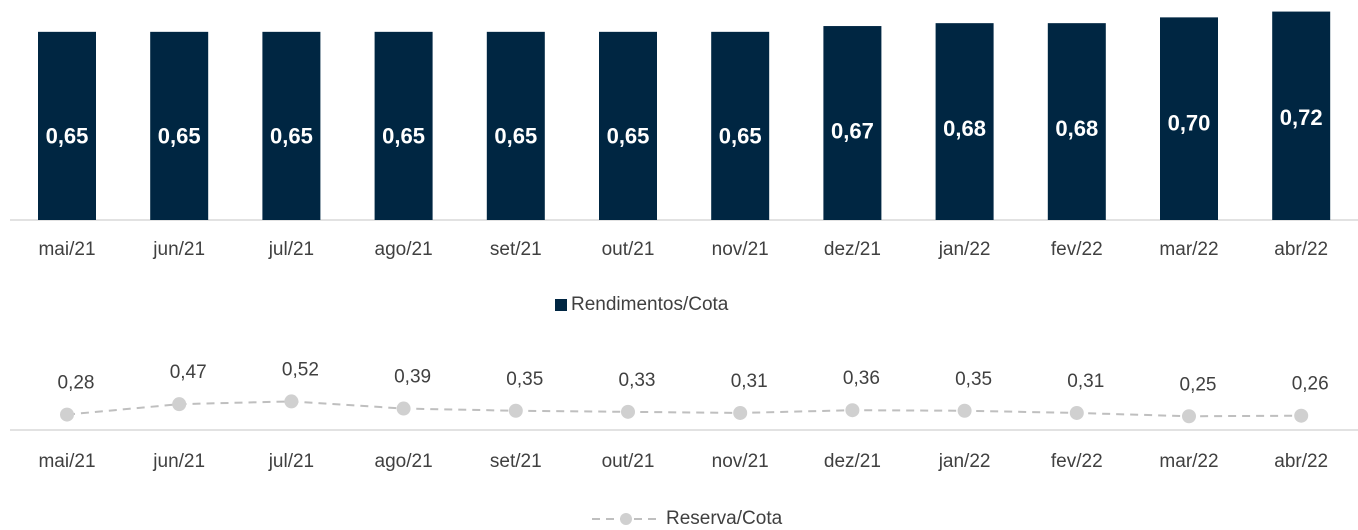 Image resolution: width=1358 pixels, height=530 pixels. I want to click on line, so click(684, 409).